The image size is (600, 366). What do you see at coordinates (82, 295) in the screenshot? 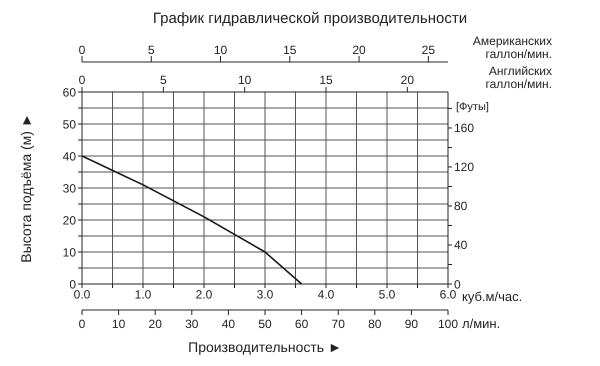
I see `x-tick-label: 0.0` at bounding box center [82, 295].